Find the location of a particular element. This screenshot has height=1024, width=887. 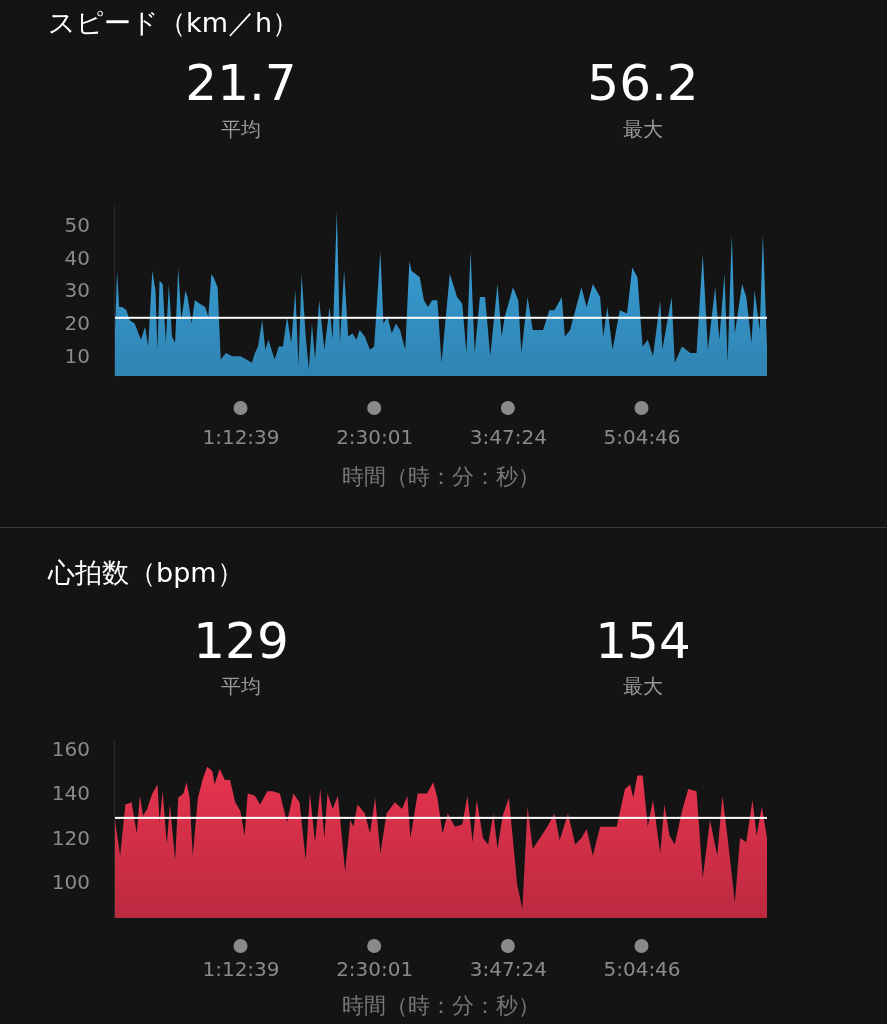

y-tick-label: 100 is located at coordinates (70, 882).